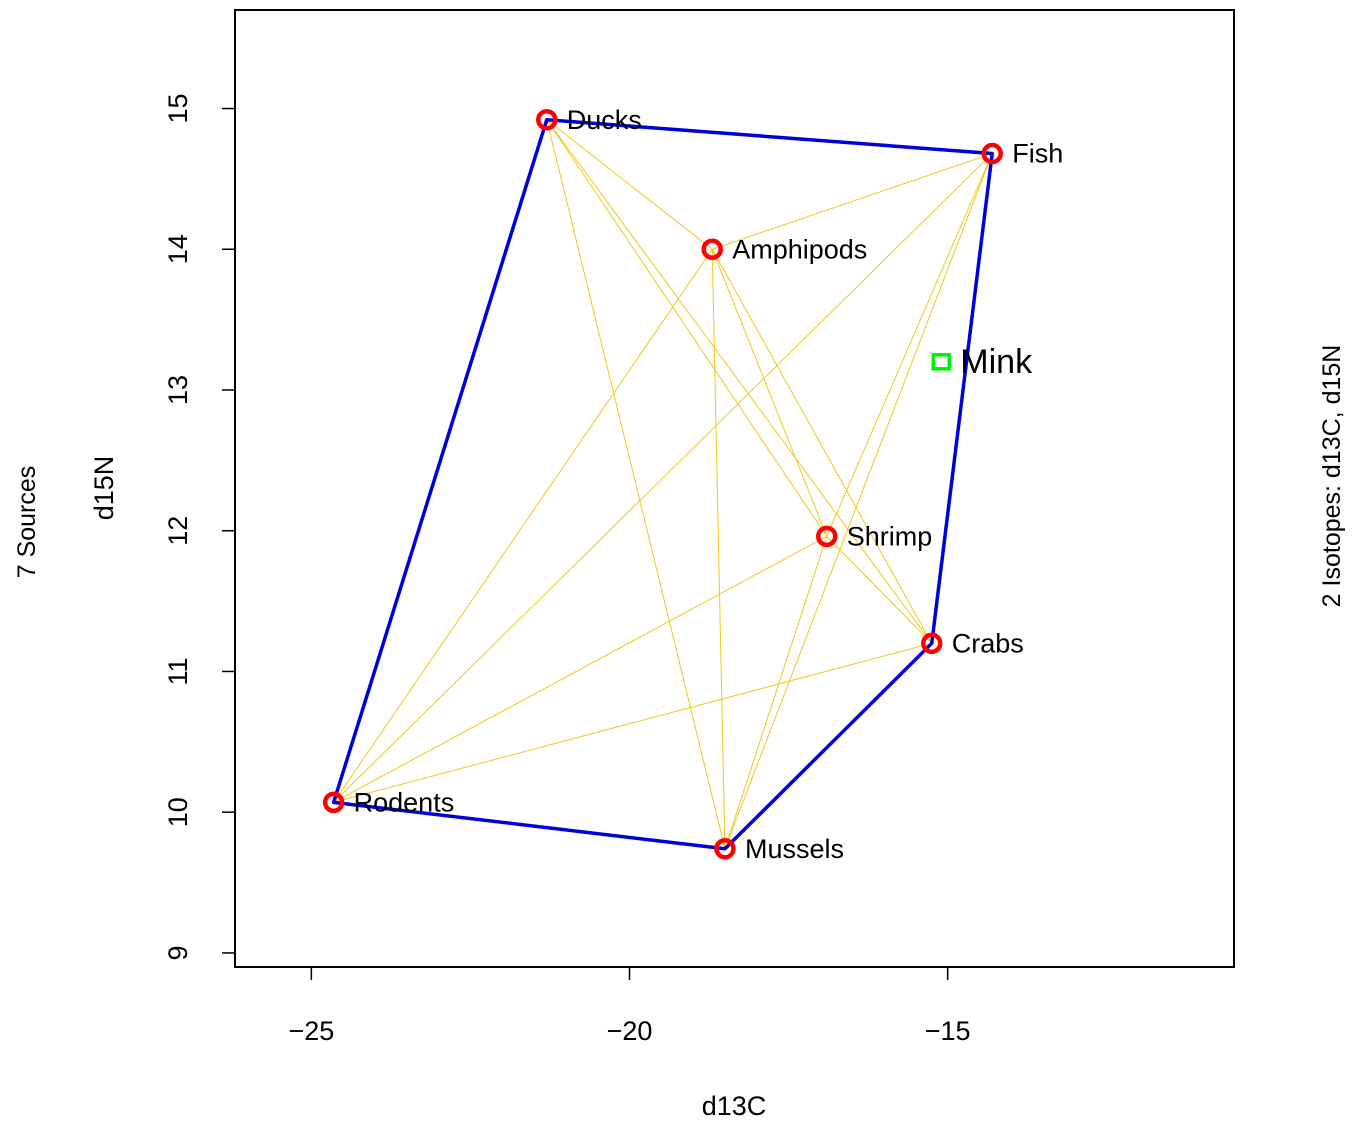 The height and width of the screenshot is (1121, 1361). What do you see at coordinates (852, 201) in the screenshot?
I see `mixing-line-fish-amphipods` at bounding box center [852, 201].